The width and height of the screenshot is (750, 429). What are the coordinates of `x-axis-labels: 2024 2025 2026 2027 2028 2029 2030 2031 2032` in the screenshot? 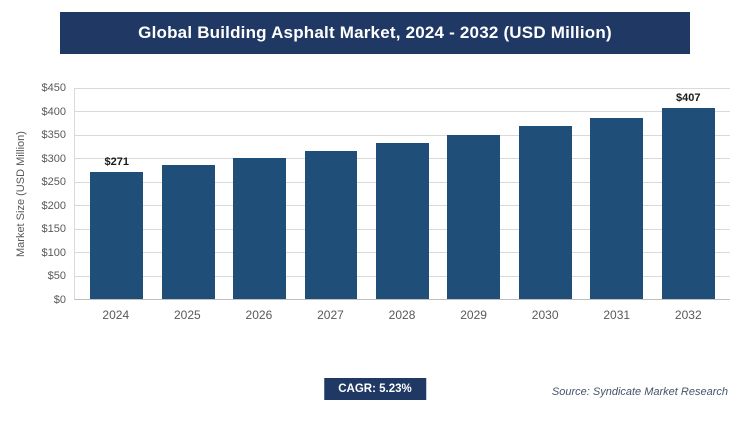 It's located at (402, 311).